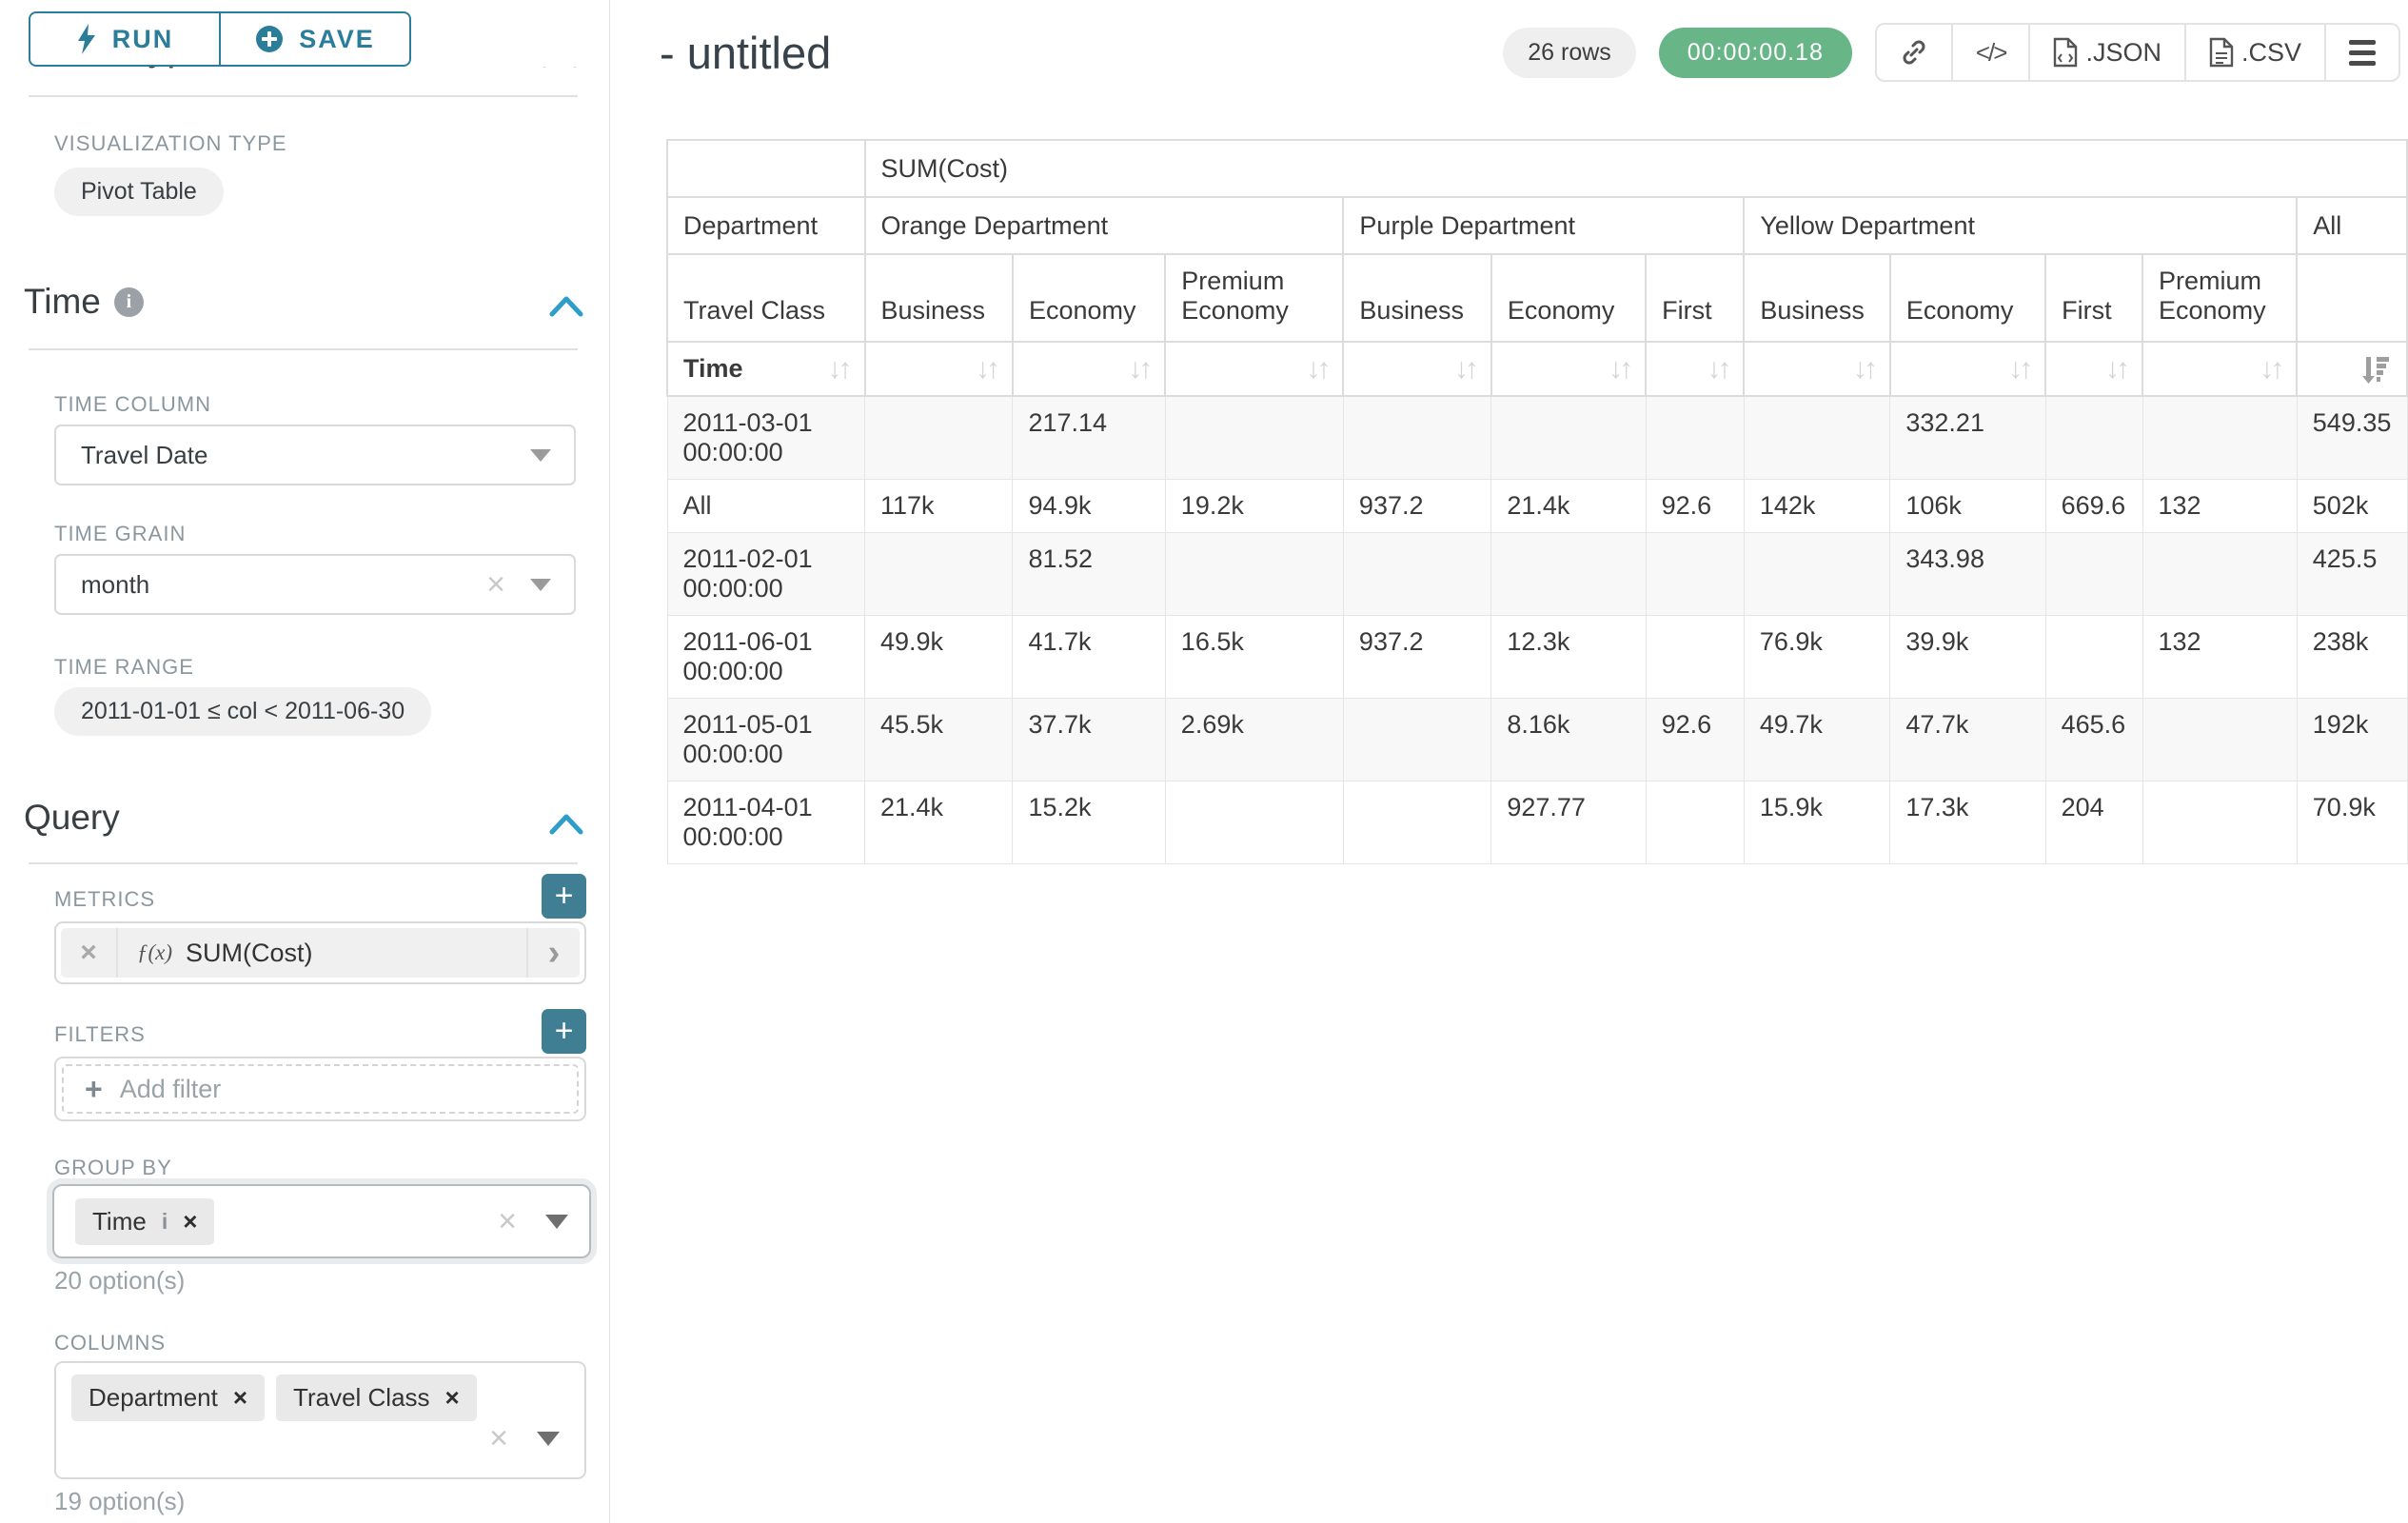  What do you see at coordinates (766, 298) in the screenshot?
I see `travel-class-axis-label: Travel Class` at bounding box center [766, 298].